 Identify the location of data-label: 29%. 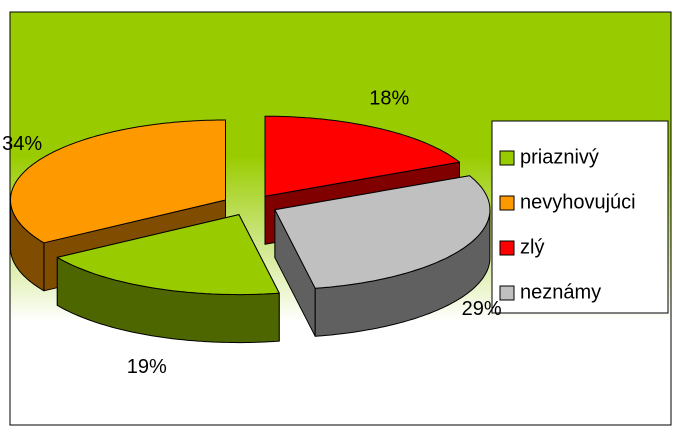
(482, 309).